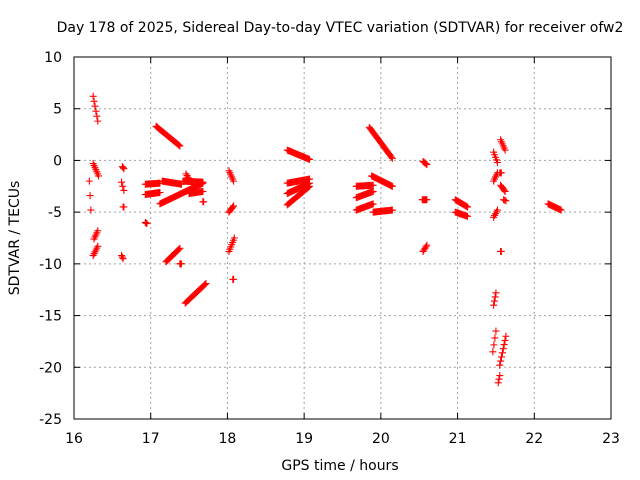  What do you see at coordinates (228, 439) in the screenshot?
I see `x-tick-label: 18` at bounding box center [228, 439].